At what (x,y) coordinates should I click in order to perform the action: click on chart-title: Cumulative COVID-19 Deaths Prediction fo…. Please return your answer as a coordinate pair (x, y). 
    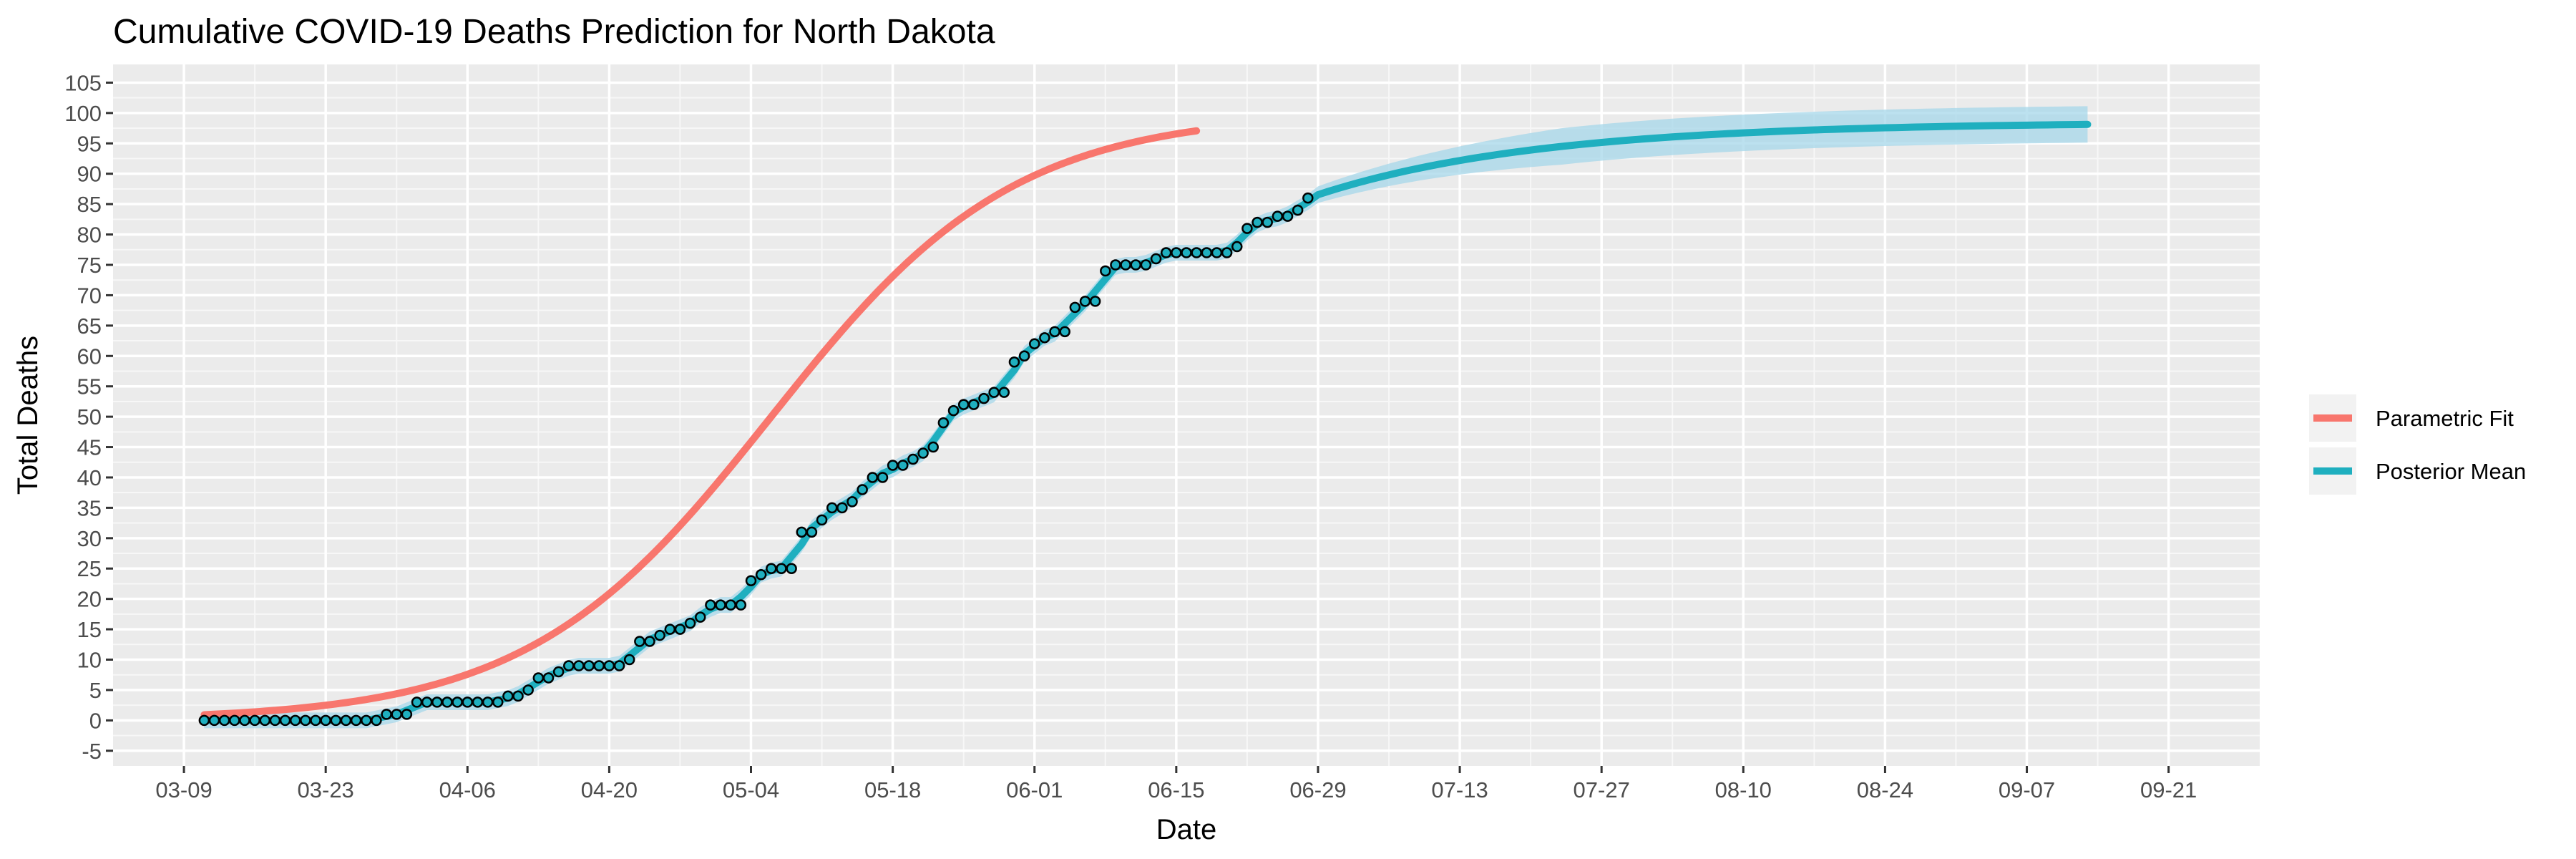
    Looking at the image, I should click on (554, 32).